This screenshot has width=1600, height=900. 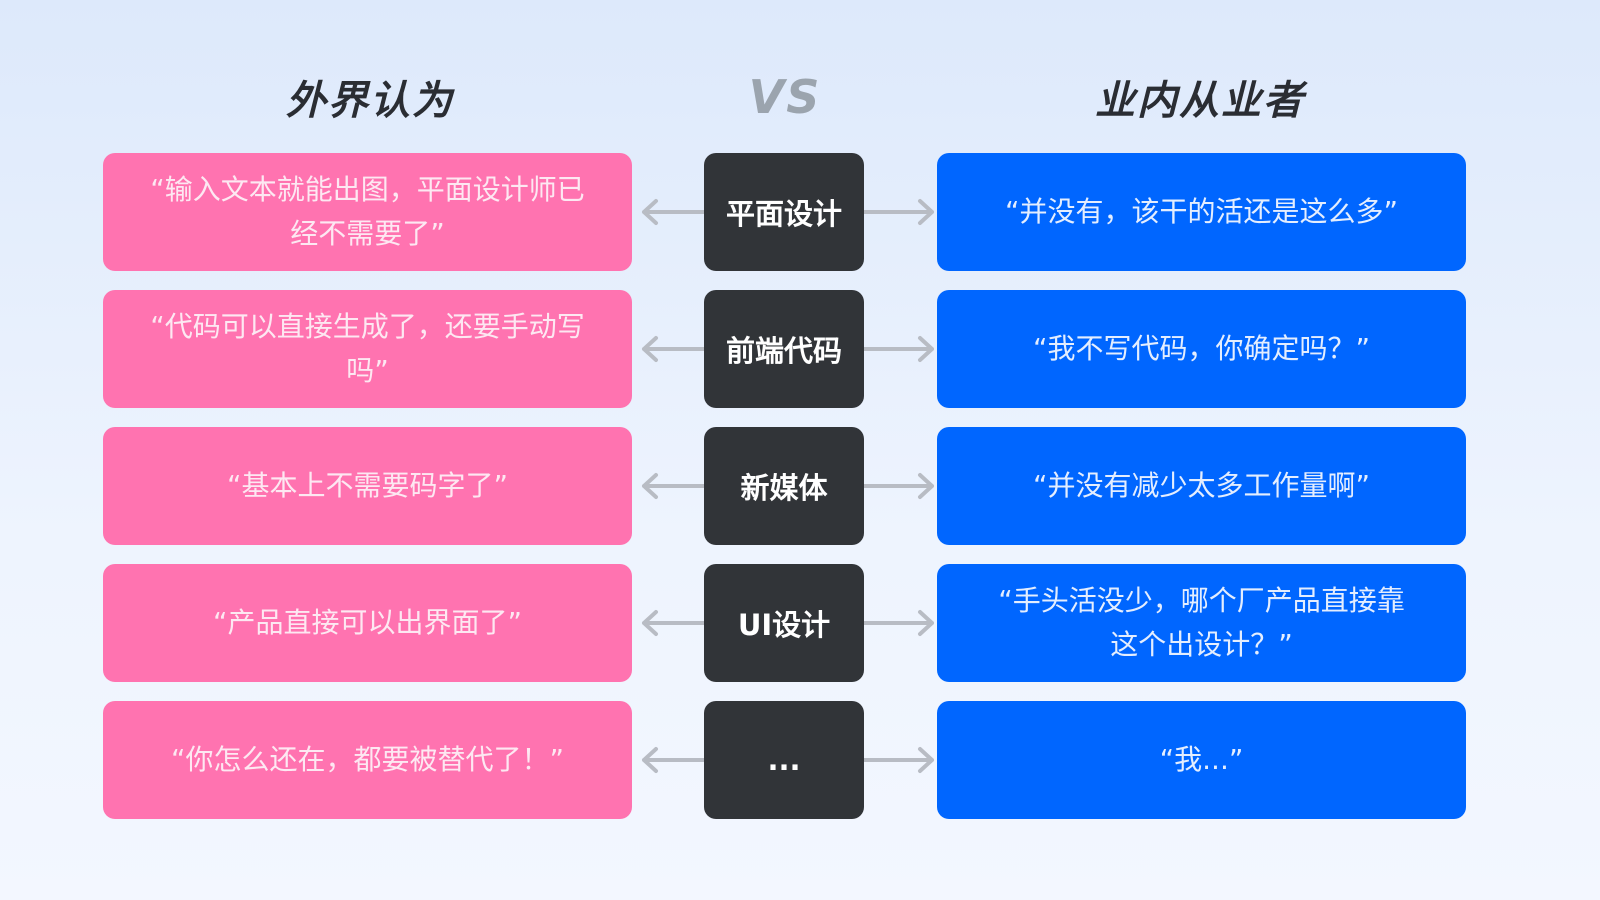 What do you see at coordinates (785, 97) in the screenshot?
I see `vs-label: VS` at bounding box center [785, 97].